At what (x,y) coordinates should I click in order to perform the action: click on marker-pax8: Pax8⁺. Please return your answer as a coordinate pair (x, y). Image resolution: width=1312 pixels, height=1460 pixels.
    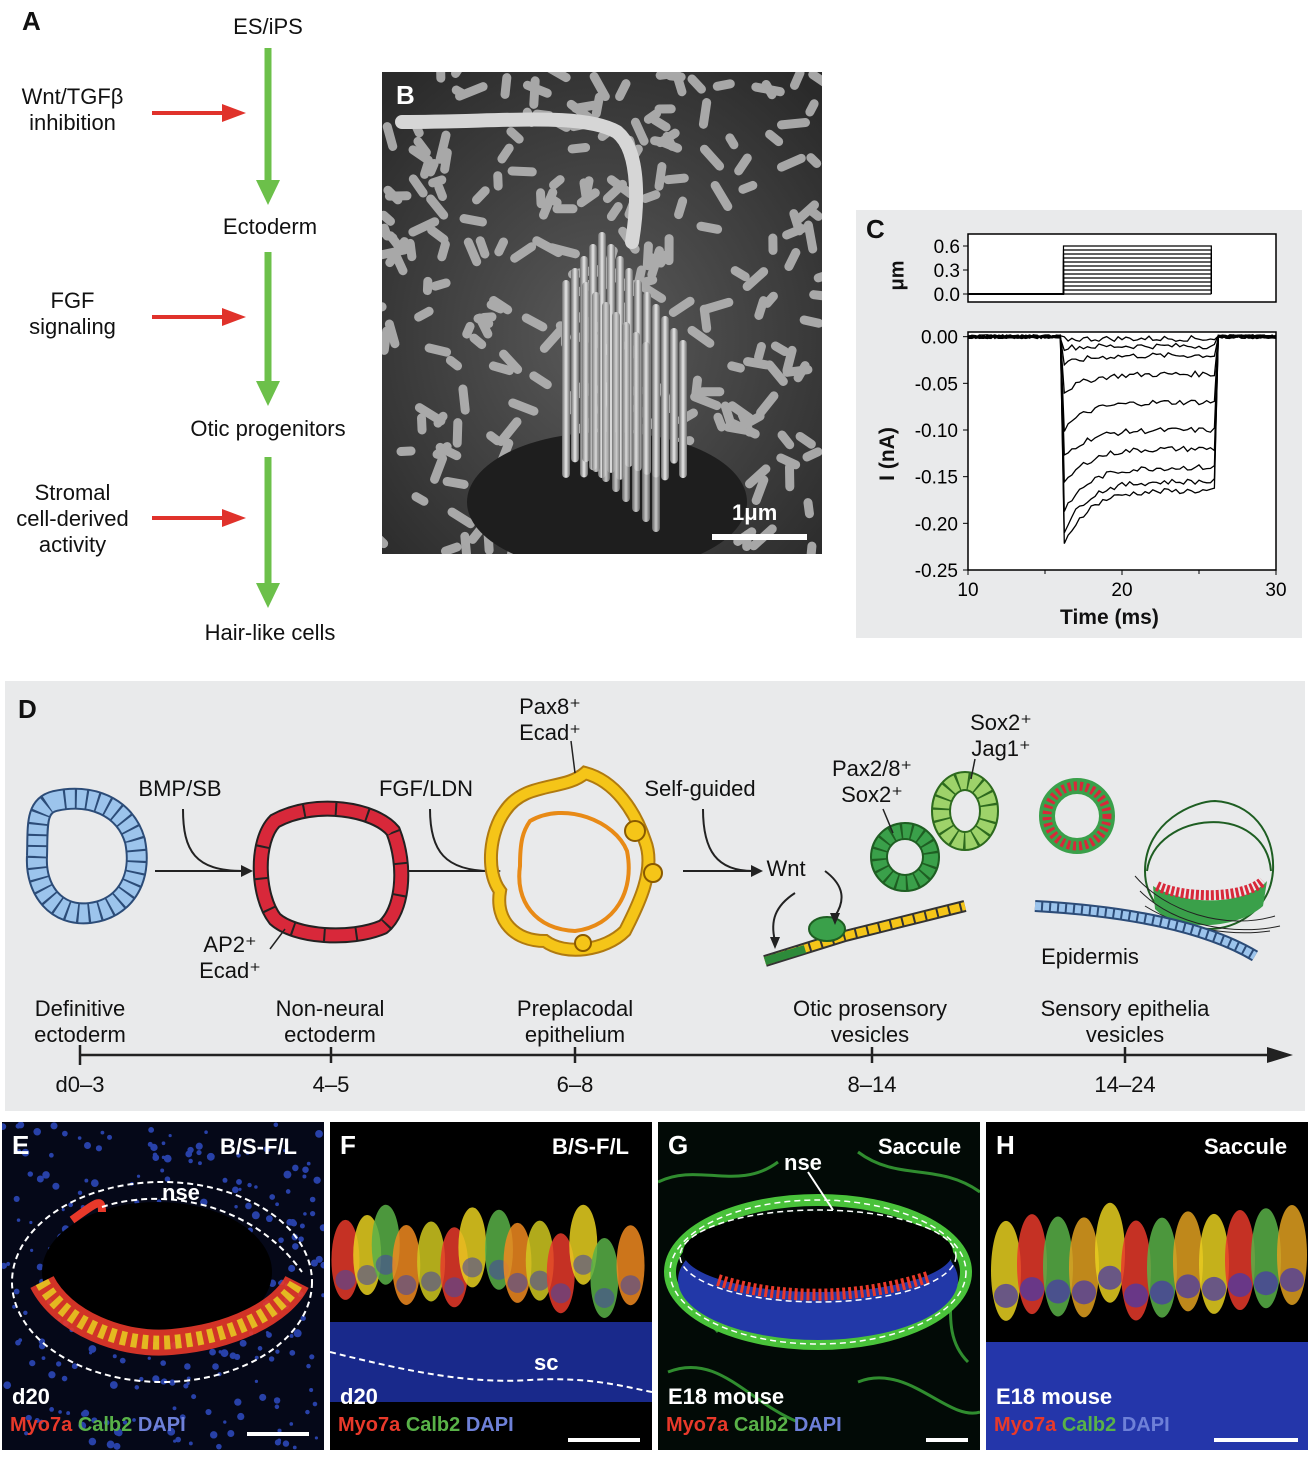
    Looking at the image, I should click on (550, 706).